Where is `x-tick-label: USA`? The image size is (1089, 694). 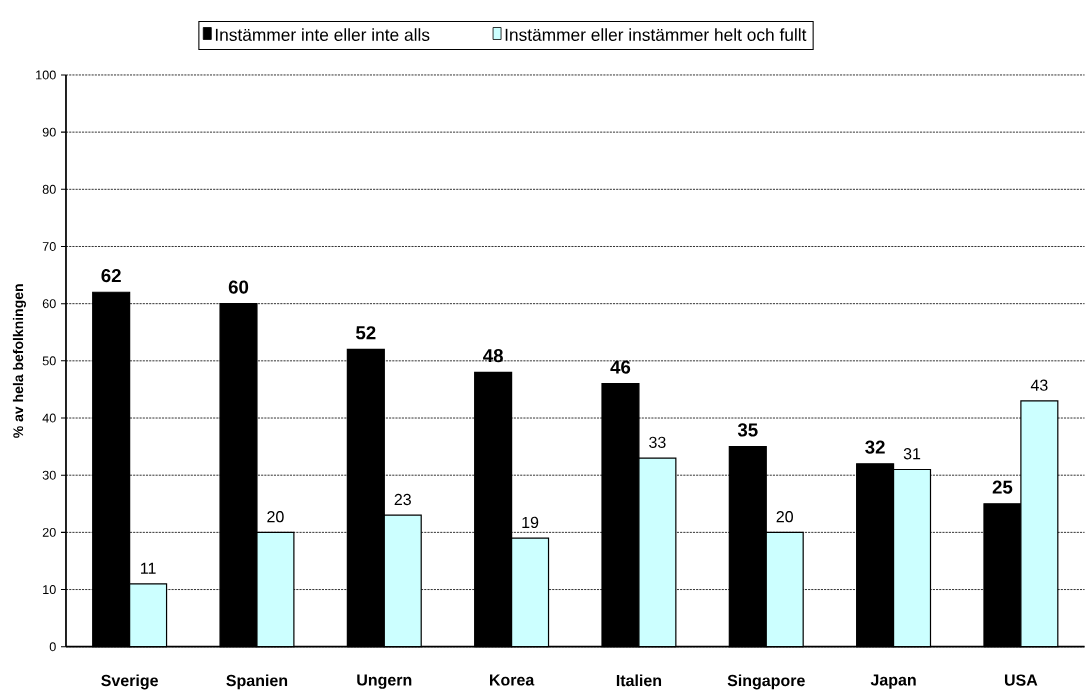
x-tick-label: USA is located at coordinates (1021, 680).